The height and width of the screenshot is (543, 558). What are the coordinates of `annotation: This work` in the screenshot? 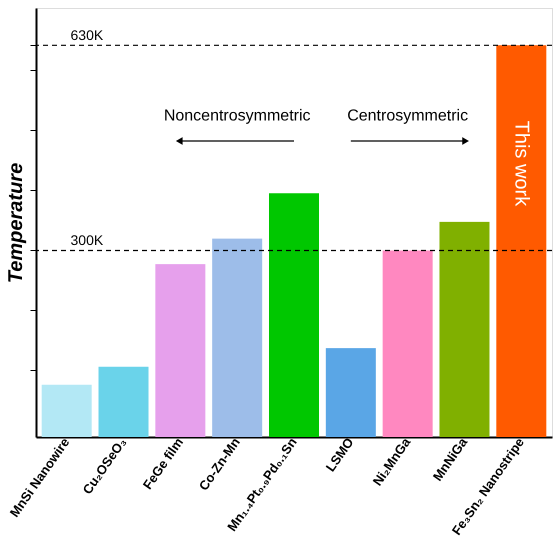 It's located at (521, 164).